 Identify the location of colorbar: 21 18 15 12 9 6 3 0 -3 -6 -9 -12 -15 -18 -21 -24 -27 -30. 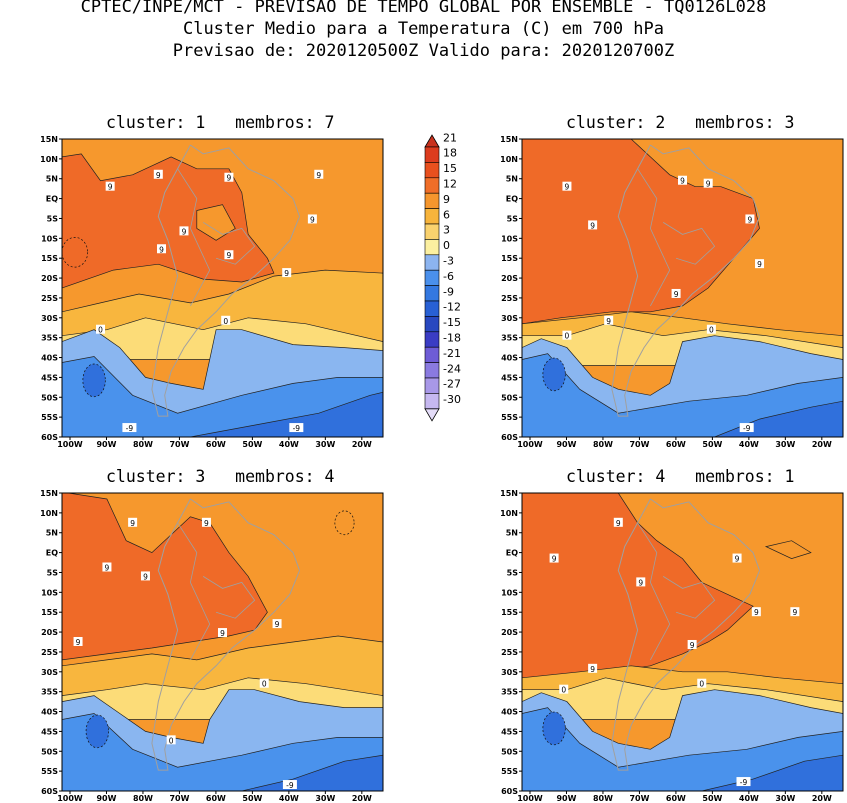
(442, 276).